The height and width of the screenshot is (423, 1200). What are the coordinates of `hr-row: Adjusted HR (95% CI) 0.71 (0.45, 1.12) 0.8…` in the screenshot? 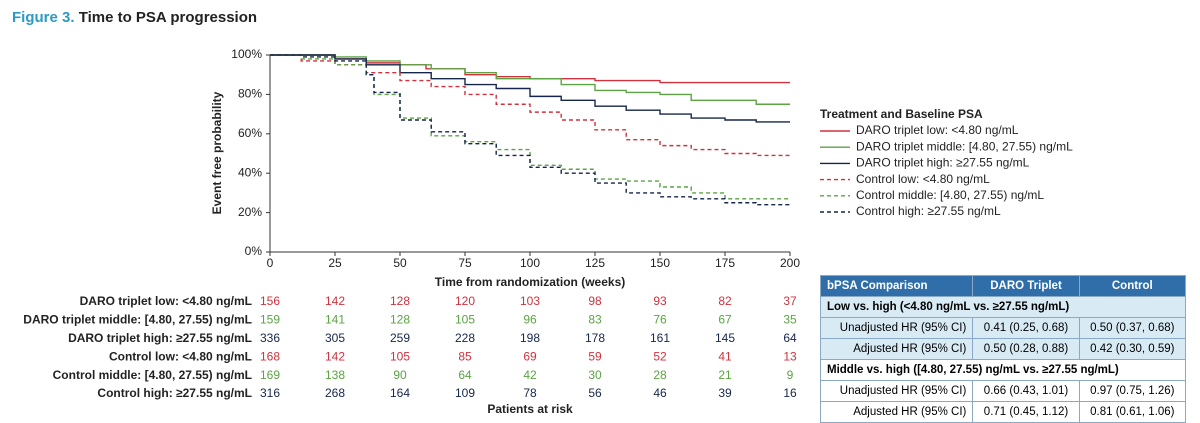 It's located at (1003, 412).